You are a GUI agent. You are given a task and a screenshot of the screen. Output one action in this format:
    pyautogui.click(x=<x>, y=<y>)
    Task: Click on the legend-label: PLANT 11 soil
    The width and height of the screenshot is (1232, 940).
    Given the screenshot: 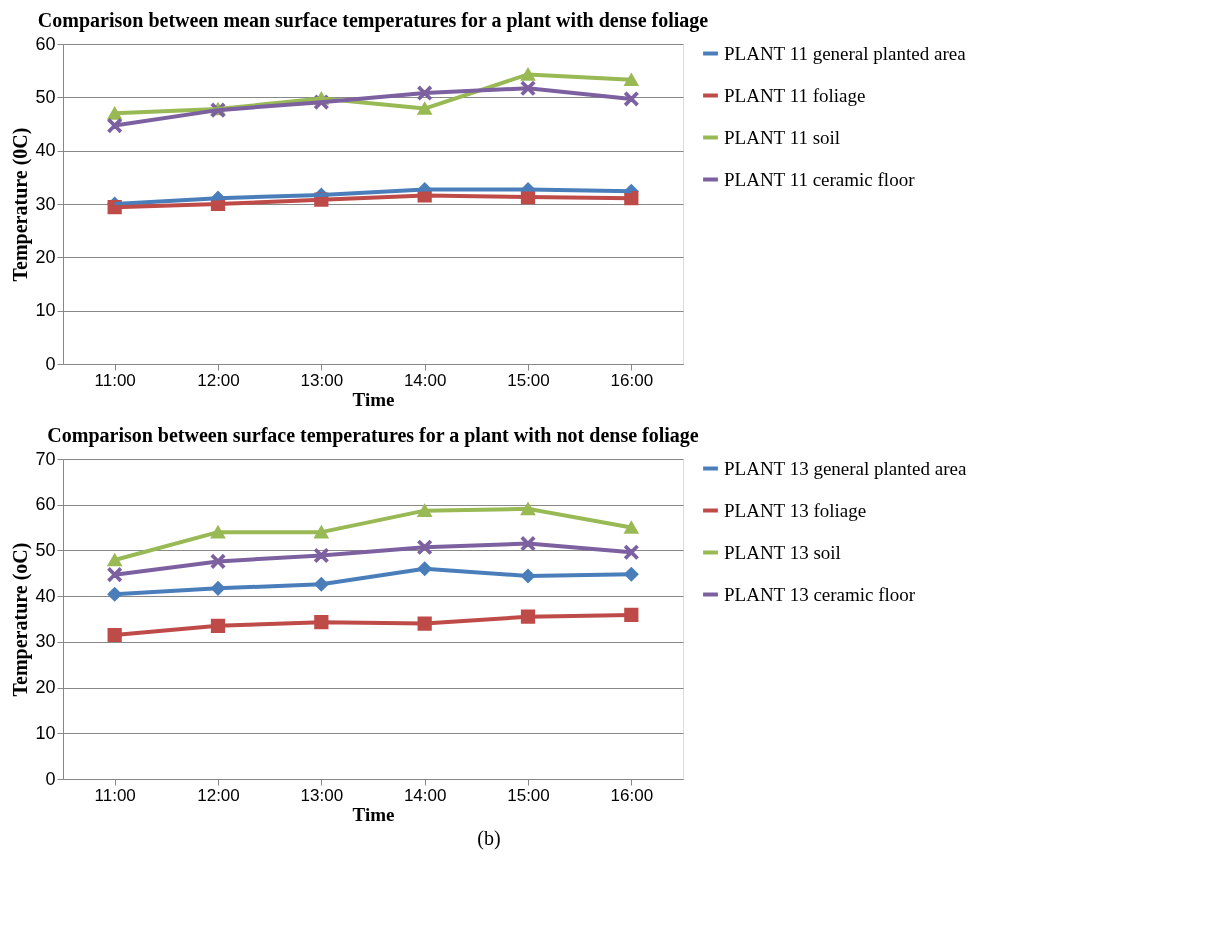 What is the action you would take?
    pyautogui.click(x=782, y=137)
    